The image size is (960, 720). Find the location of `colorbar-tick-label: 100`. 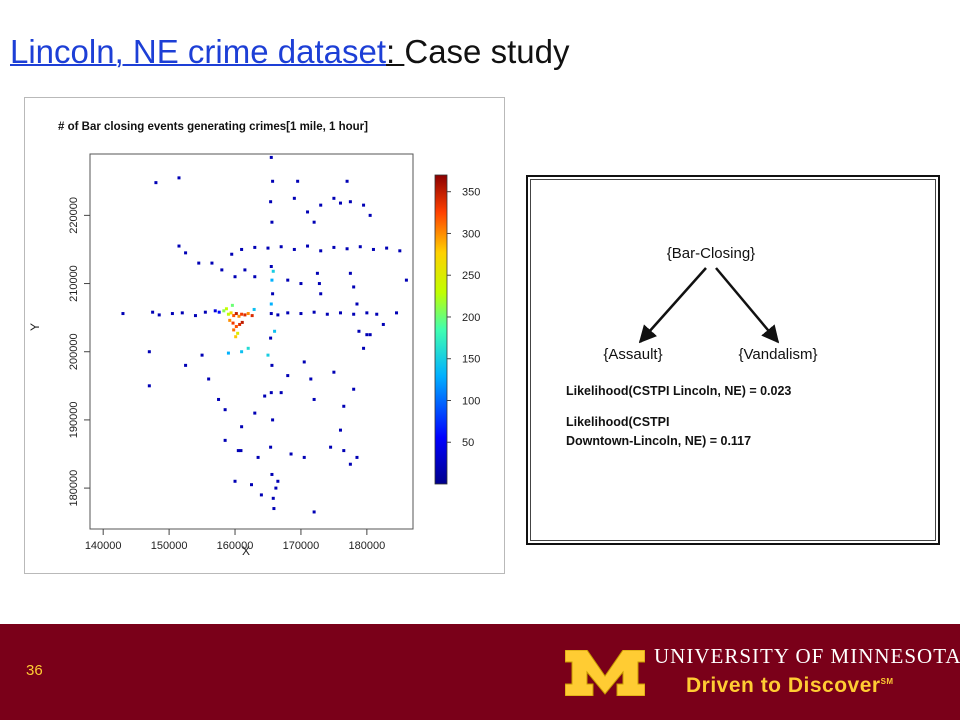

colorbar-tick-label: 100 is located at coordinates (471, 401).